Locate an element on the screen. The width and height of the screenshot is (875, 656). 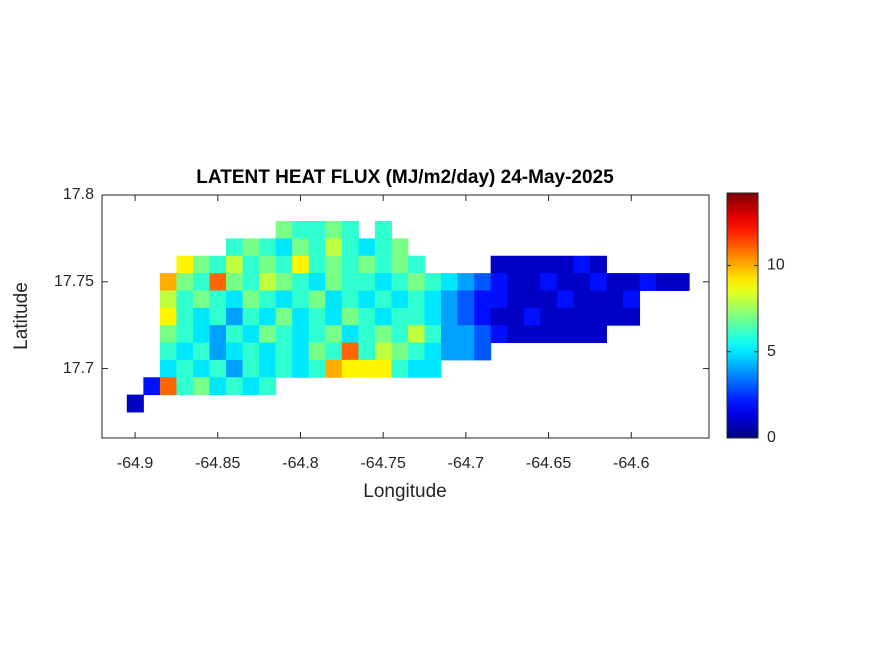
x-tick-label: -64.65 is located at coordinates (548, 463).